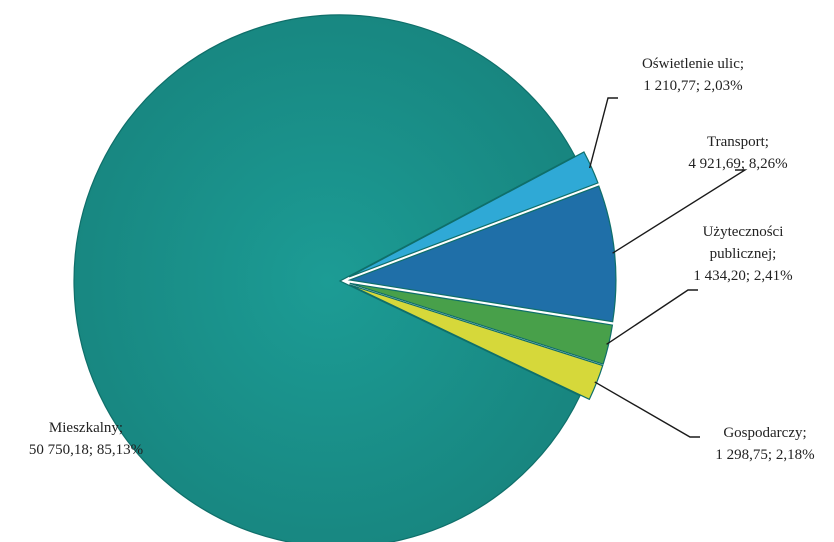 The image size is (834, 542). What do you see at coordinates (742, 254) in the screenshot?
I see `slice-label: Użyteczności publicznej; 1 434,20; 2,41%` at bounding box center [742, 254].